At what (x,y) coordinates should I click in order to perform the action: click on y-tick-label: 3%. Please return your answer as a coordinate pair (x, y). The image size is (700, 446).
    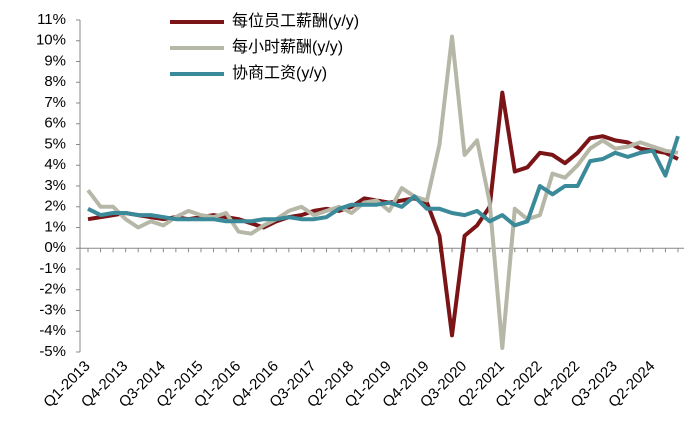
    Looking at the image, I should click on (55, 185).